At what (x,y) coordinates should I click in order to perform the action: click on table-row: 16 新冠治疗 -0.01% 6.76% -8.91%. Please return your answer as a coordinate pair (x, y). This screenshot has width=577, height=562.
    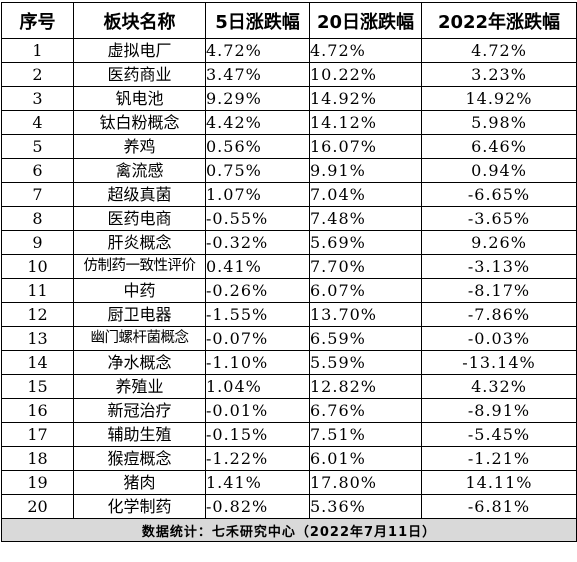
    Looking at the image, I should click on (289, 410).